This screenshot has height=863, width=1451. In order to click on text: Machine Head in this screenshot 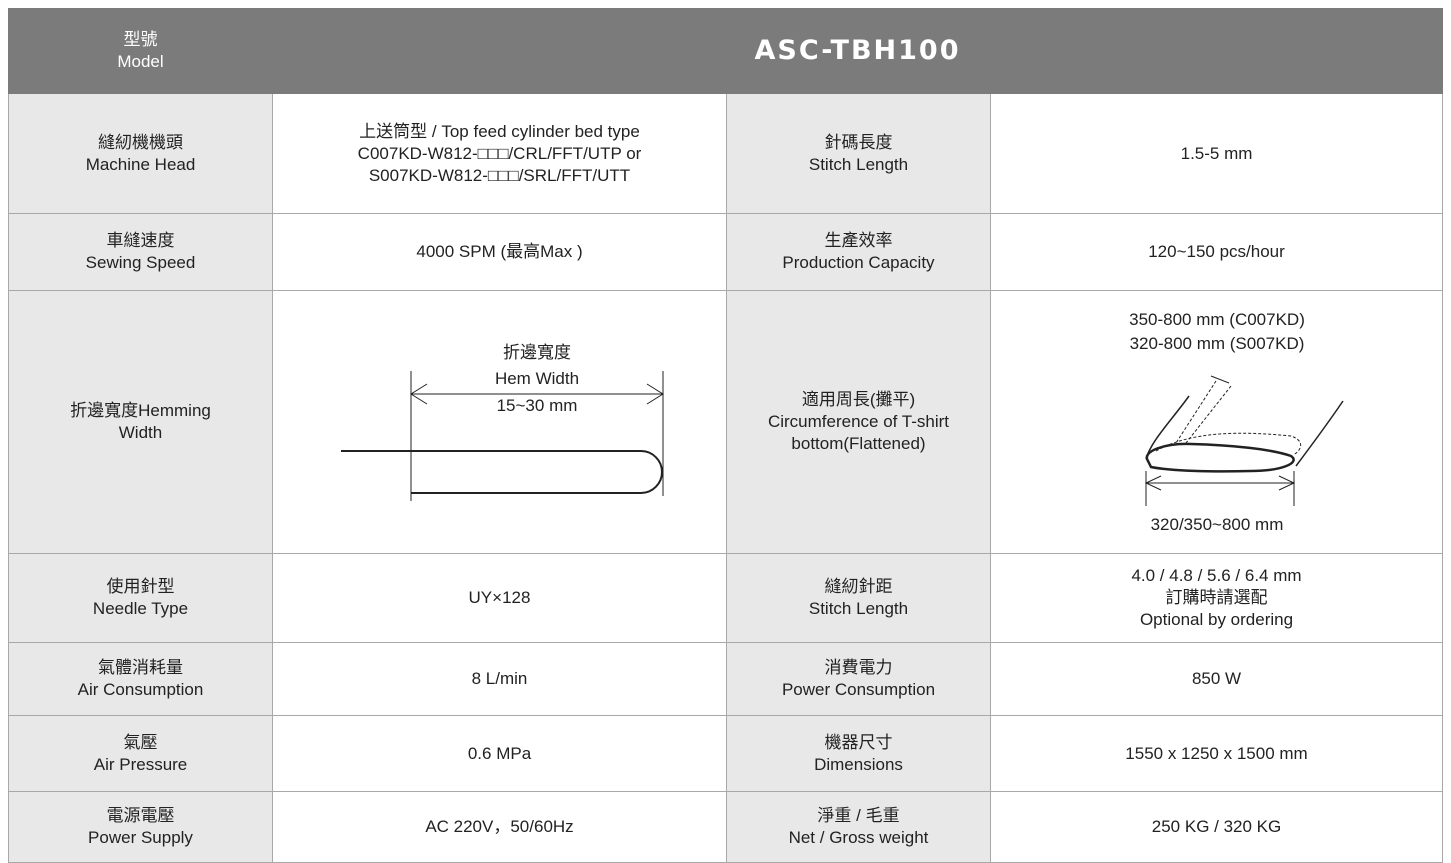, I will do `click(140, 164)`.